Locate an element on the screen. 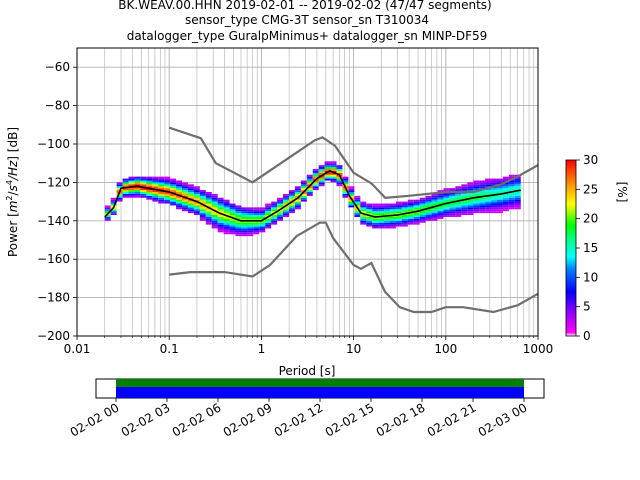 The height and width of the screenshot is (480, 640). coverage-tick-label: 02-02 06 is located at coordinates (197, 419).